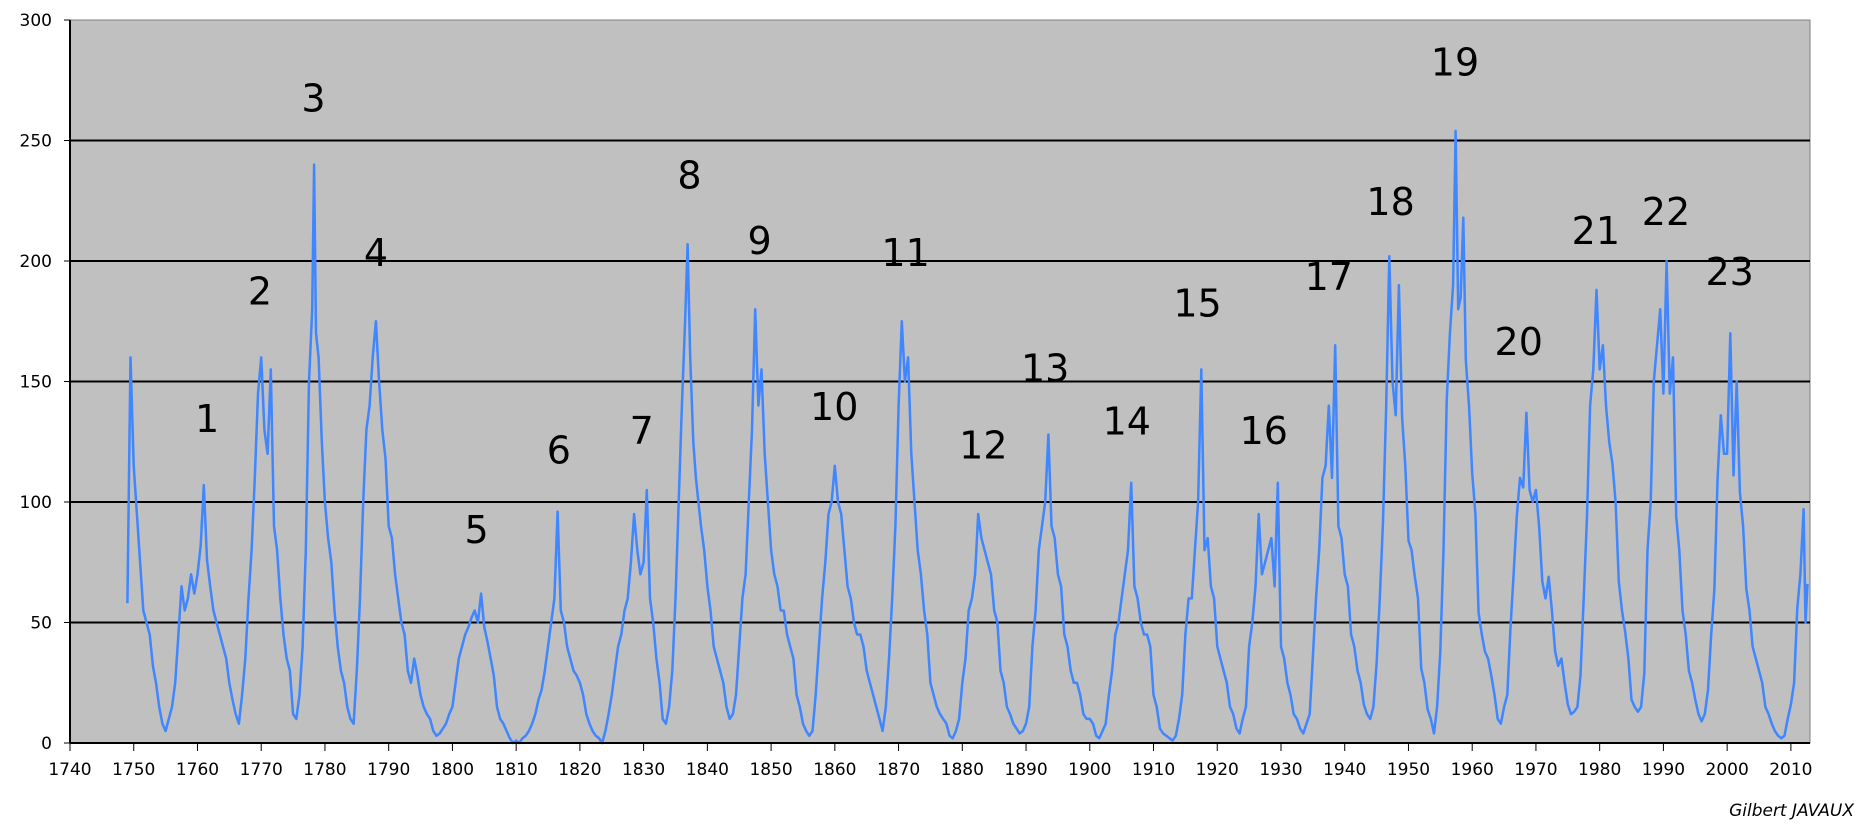  What do you see at coordinates (36, 262) in the screenshot?
I see `y-tick-label: 200` at bounding box center [36, 262].